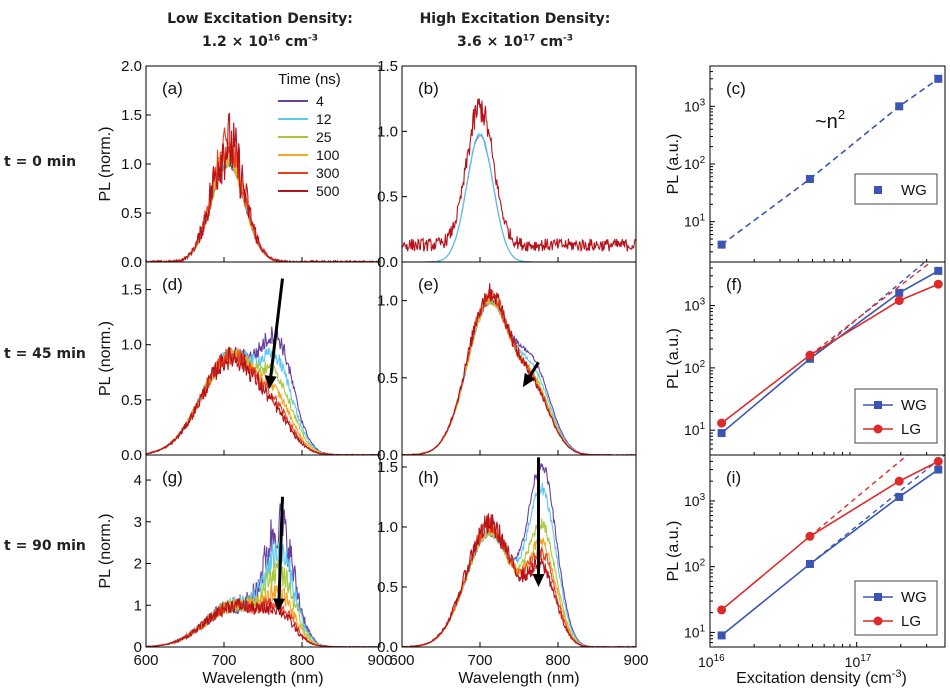  Describe the element at coordinates (260, 41) in the screenshot. I see `low-density-value: 1.2 × 1016 cm-3` at that location.